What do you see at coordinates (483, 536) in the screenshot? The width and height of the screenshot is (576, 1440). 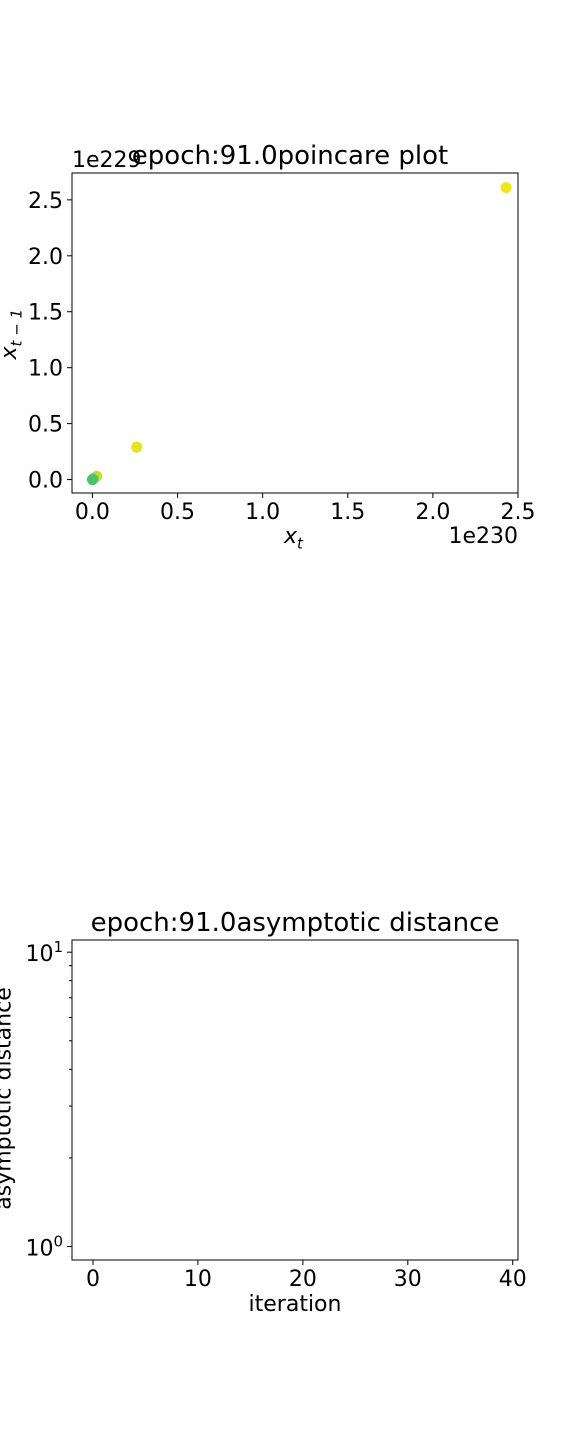 I see `chart1-x-offset-text: 1e230` at bounding box center [483, 536].